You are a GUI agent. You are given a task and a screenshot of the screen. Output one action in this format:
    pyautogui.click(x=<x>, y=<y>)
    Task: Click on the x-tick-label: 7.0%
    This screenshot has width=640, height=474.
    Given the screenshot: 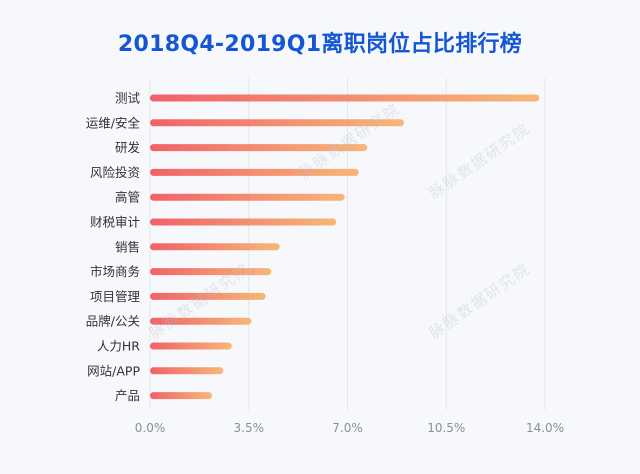 What is the action you would take?
    pyautogui.click(x=347, y=428)
    